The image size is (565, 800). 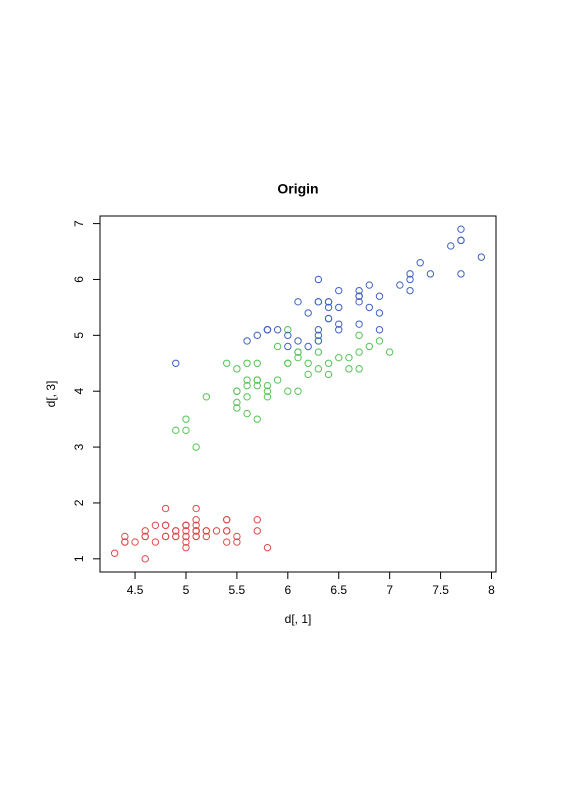 I want to click on x-tick-label: 7, so click(x=389, y=590).